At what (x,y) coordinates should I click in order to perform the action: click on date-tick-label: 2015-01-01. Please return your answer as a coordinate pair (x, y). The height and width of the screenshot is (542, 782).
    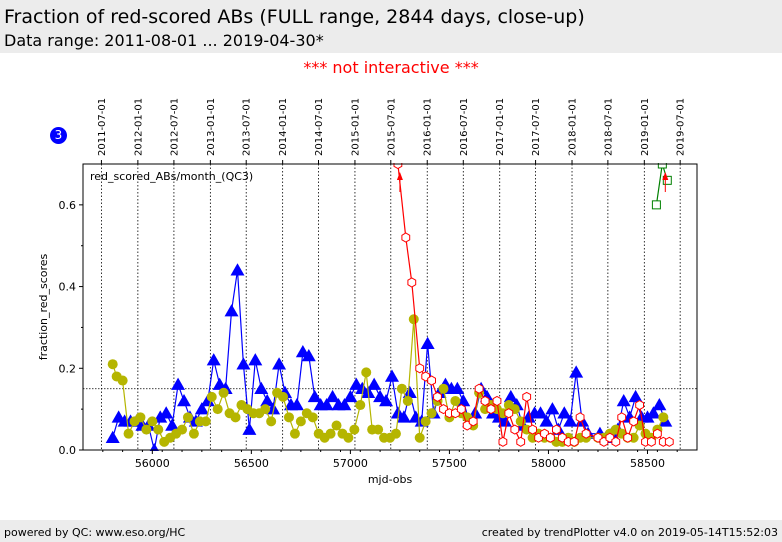
    Looking at the image, I should click on (355, 127).